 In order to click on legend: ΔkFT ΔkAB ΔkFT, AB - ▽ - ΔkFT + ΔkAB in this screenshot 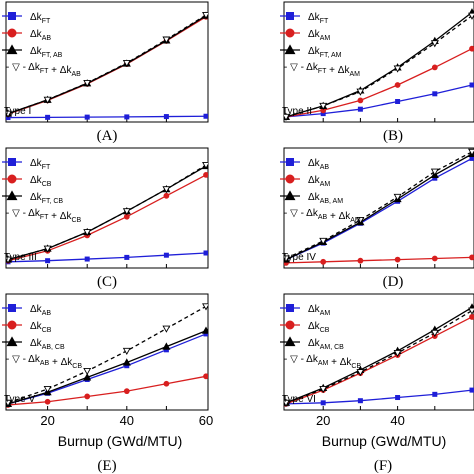, I will do `click(41, 45)`.